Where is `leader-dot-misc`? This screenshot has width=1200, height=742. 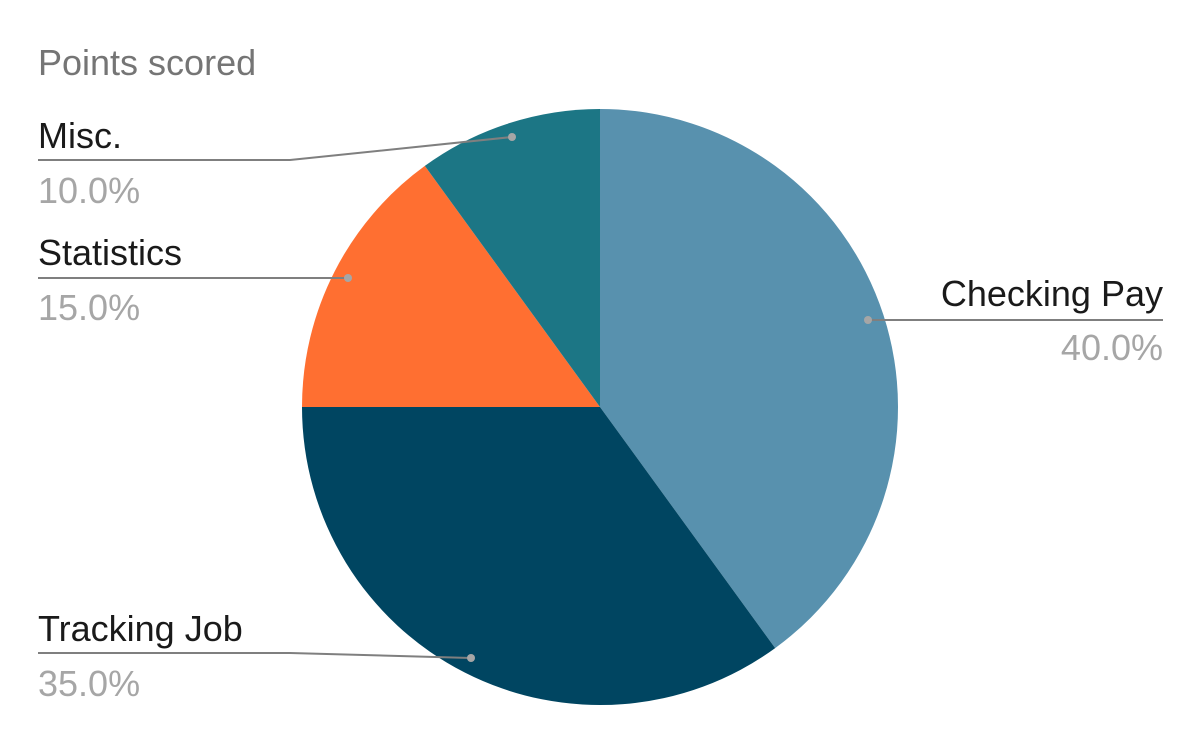 leader-dot-misc is located at coordinates (512, 137).